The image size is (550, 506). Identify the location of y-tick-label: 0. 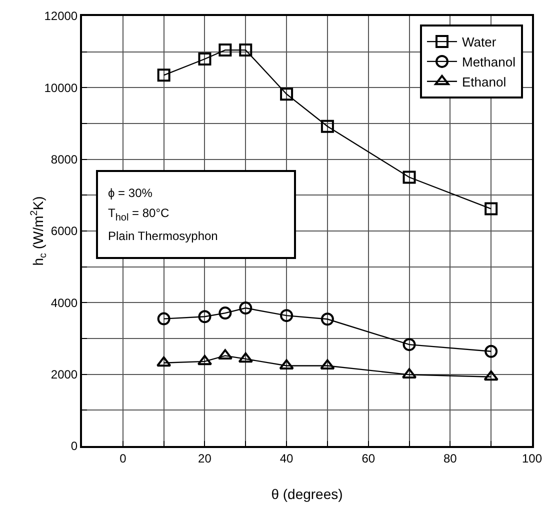
(74, 446).